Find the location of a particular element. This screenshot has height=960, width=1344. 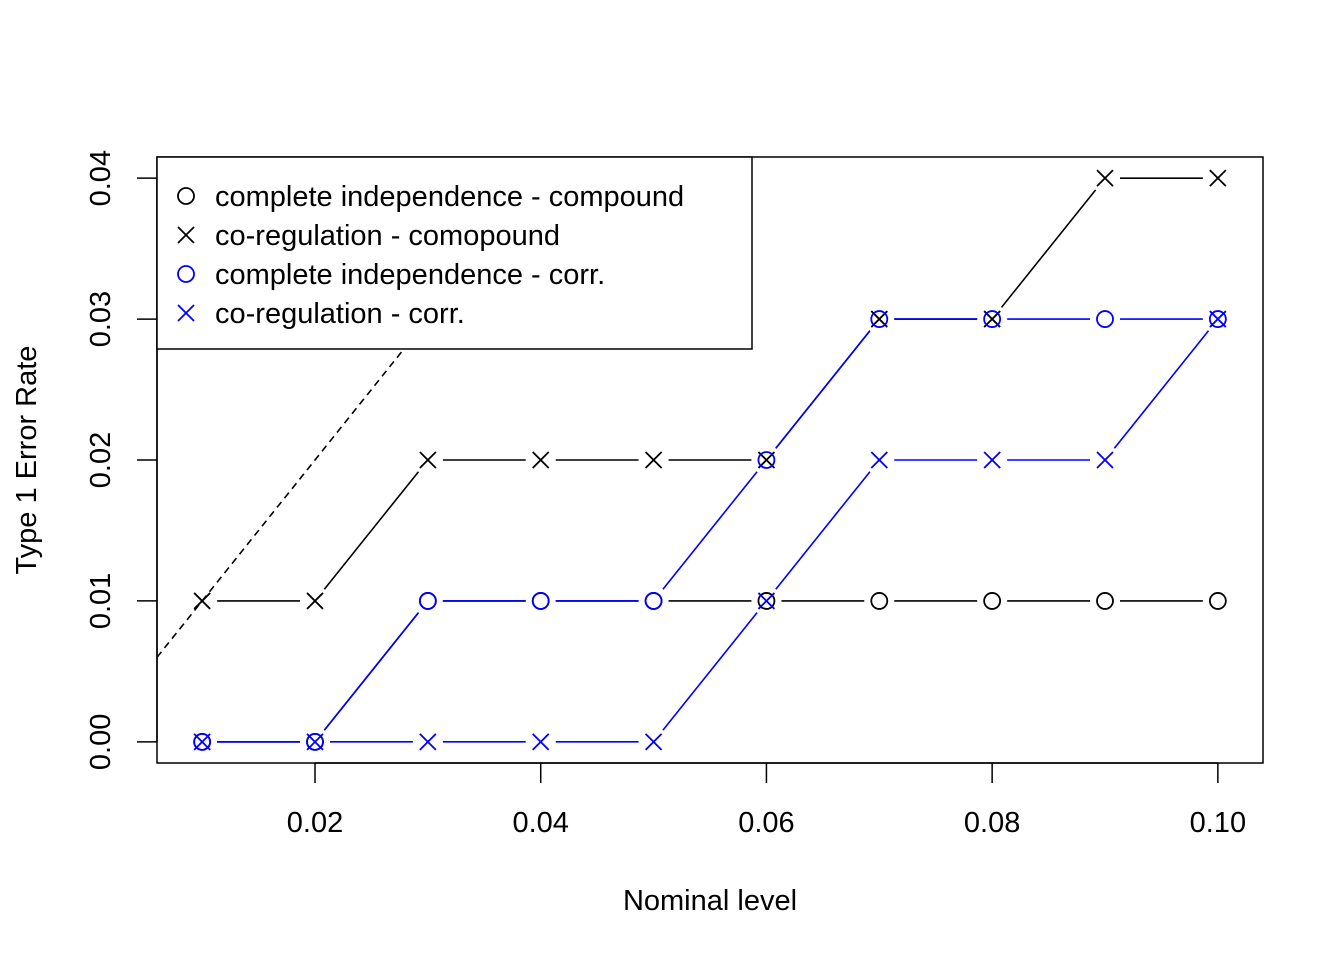

x-axis-label: Nominal level is located at coordinates (710, 901).